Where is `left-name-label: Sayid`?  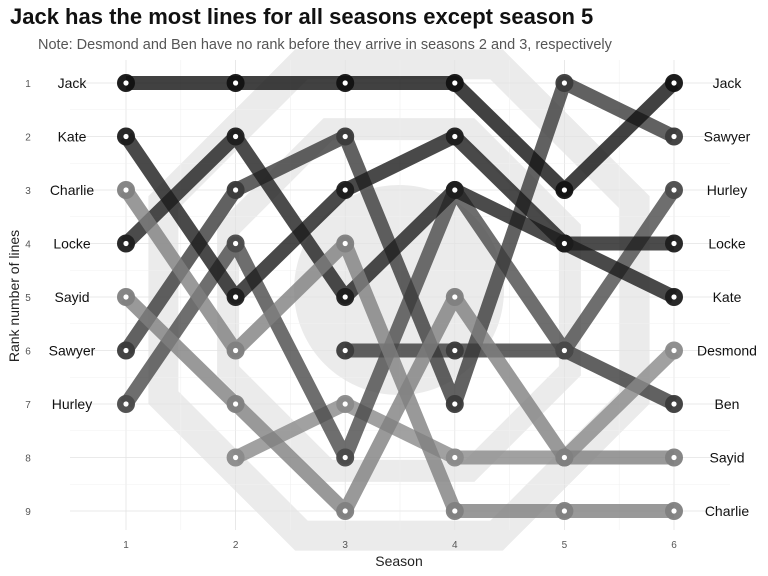 left-name-label: Sayid is located at coordinates (71, 297).